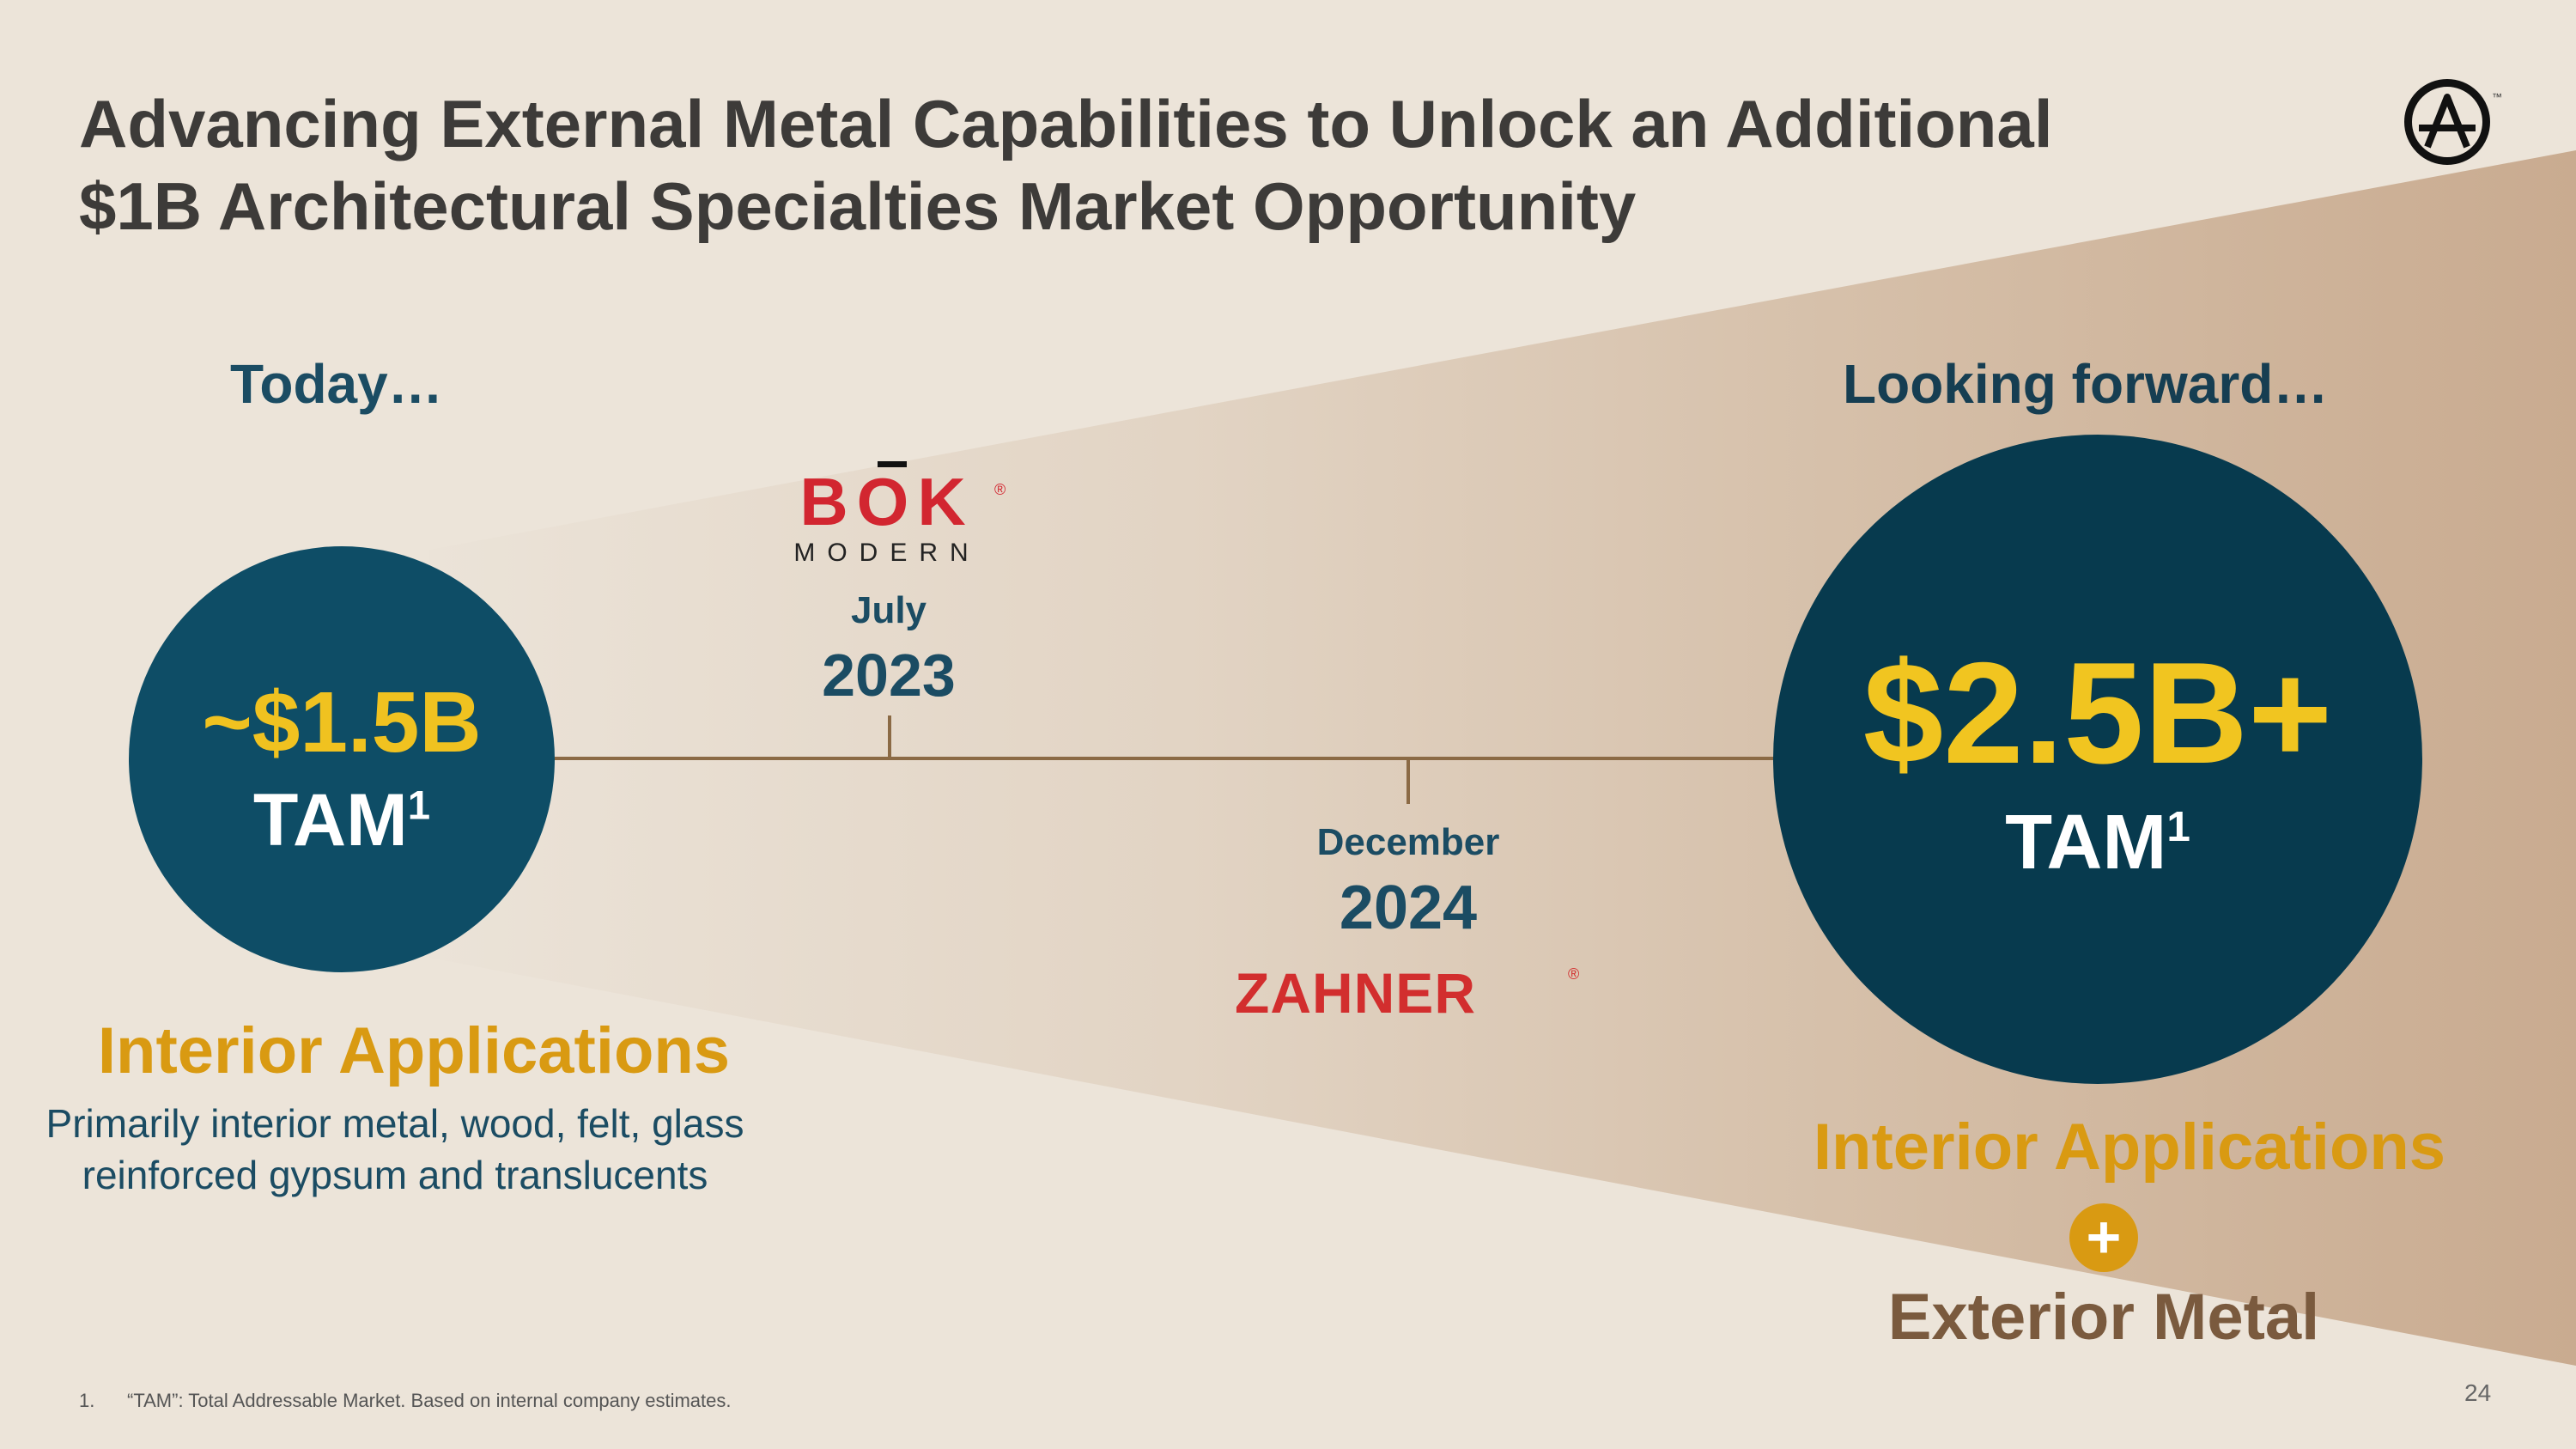 The image size is (2576, 1449). I want to click on future-segment-interior: Interior Applications, so click(2129, 1147).